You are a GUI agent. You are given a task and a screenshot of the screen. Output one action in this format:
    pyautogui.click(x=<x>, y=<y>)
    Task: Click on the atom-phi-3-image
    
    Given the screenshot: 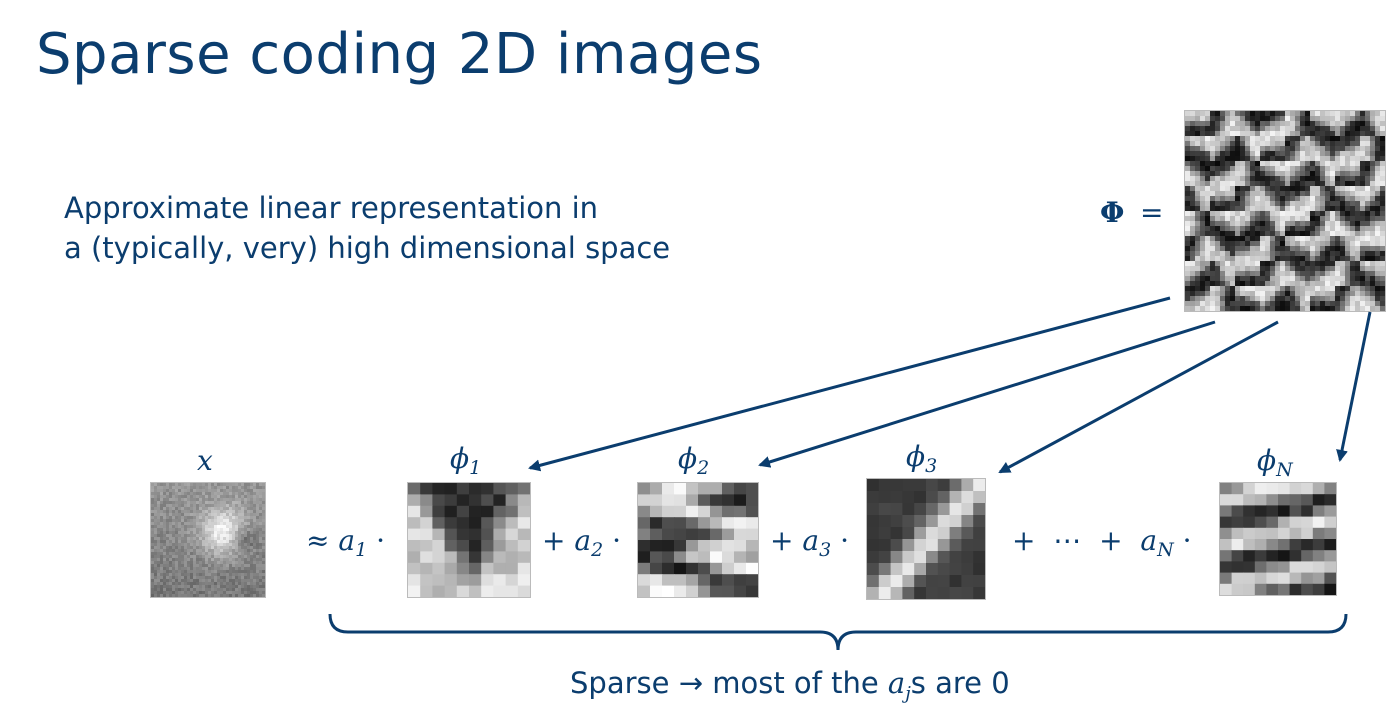 What is the action you would take?
    pyautogui.click(x=926, y=539)
    